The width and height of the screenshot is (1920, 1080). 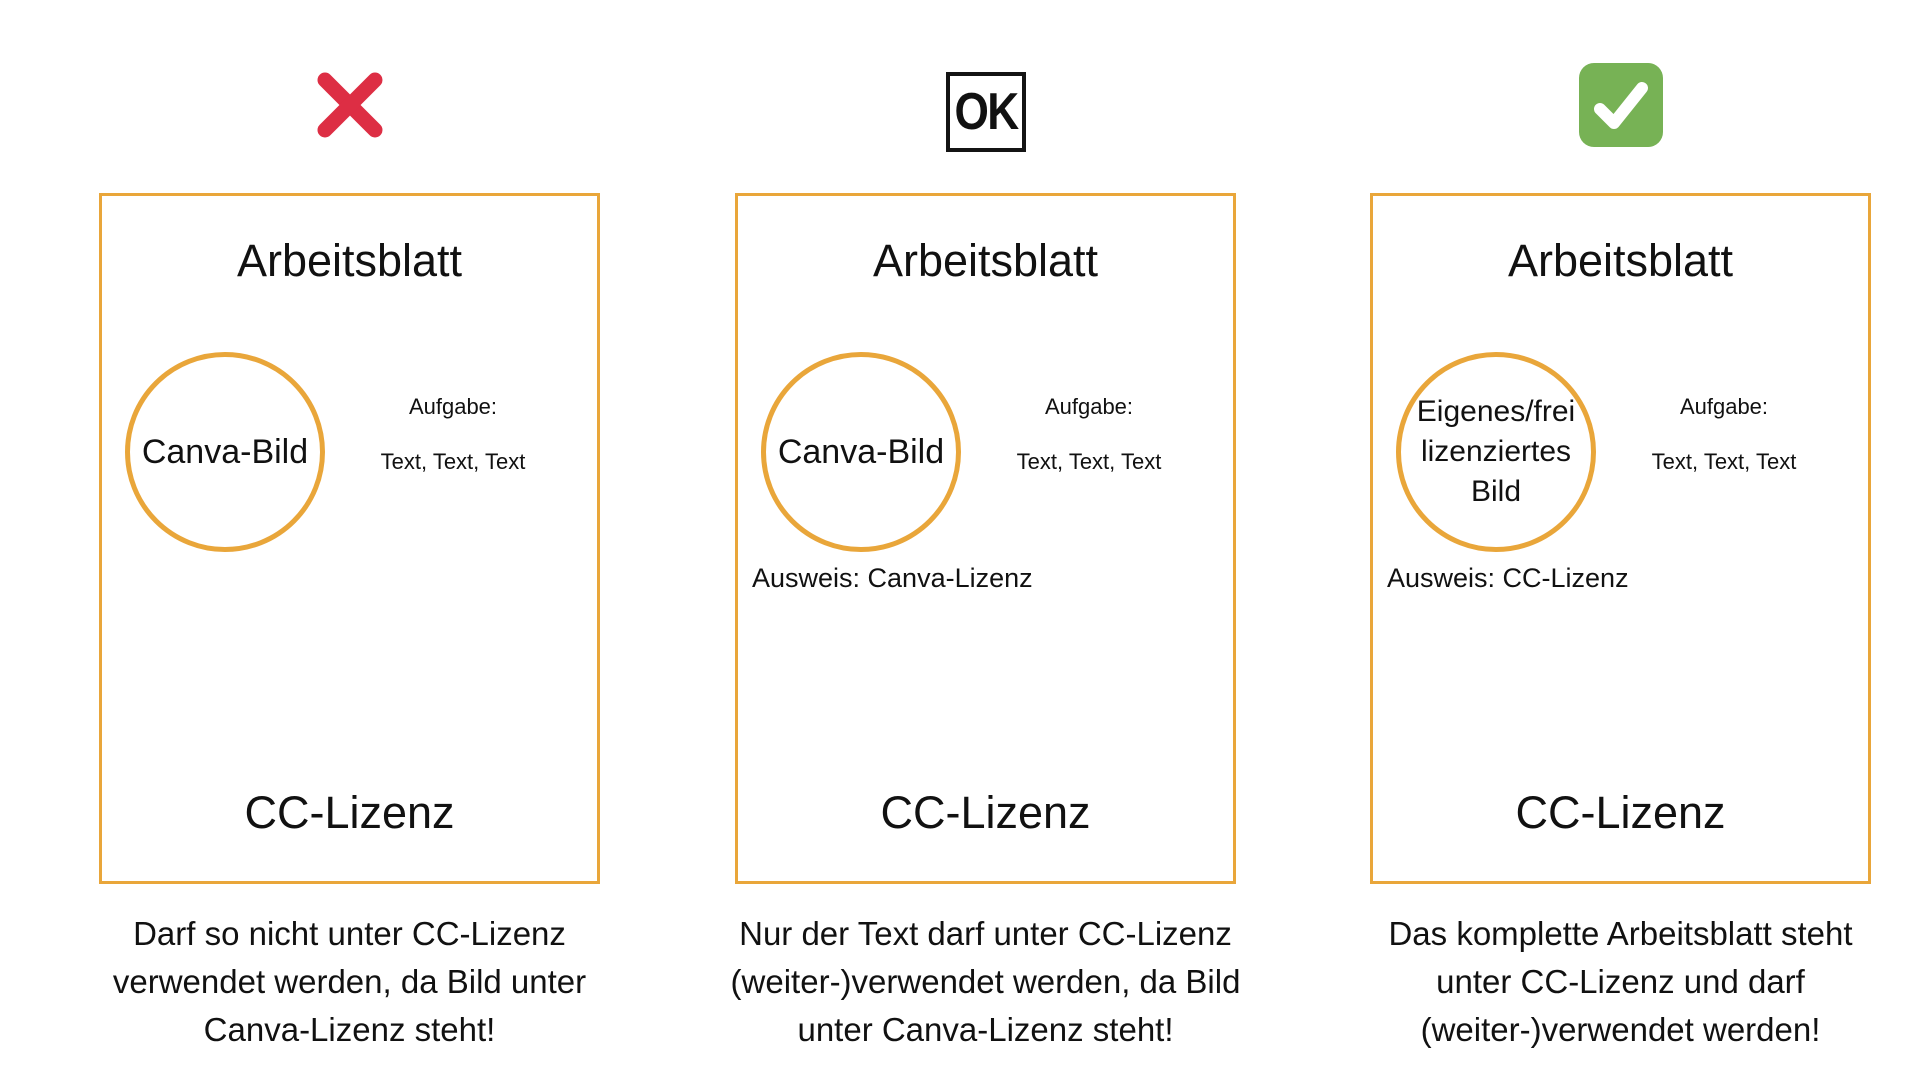 I want to click on circle-label-line2: lizenziertes Bild, so click(x=1496, y=471).